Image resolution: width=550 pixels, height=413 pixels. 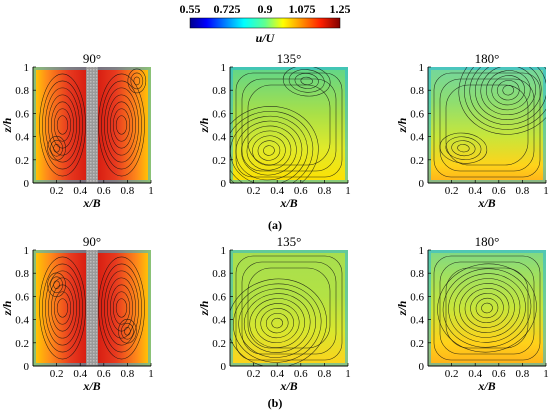 I want to click on y-axis-label: z/h, so click(x=204, y=125).